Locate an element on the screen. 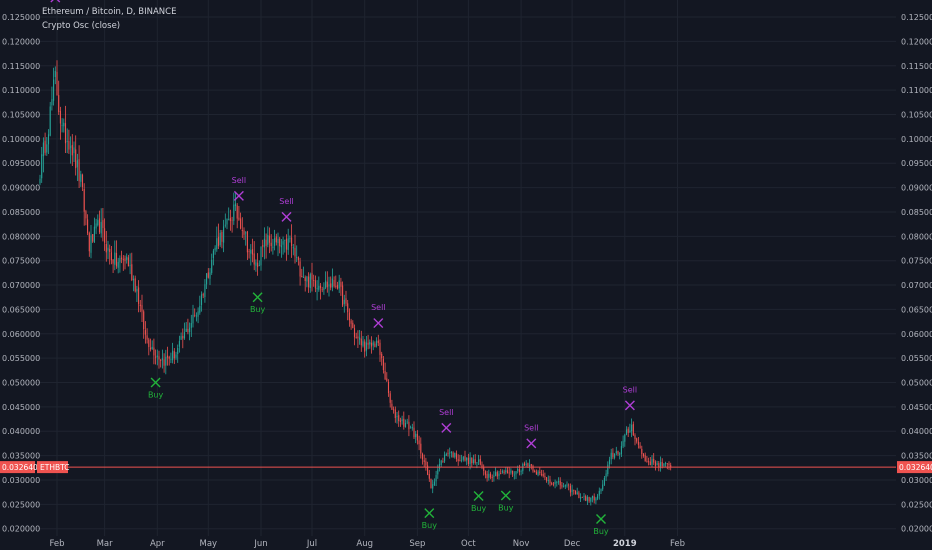  y-tick-right: 0.125000 is located at coordinates (916, 17).